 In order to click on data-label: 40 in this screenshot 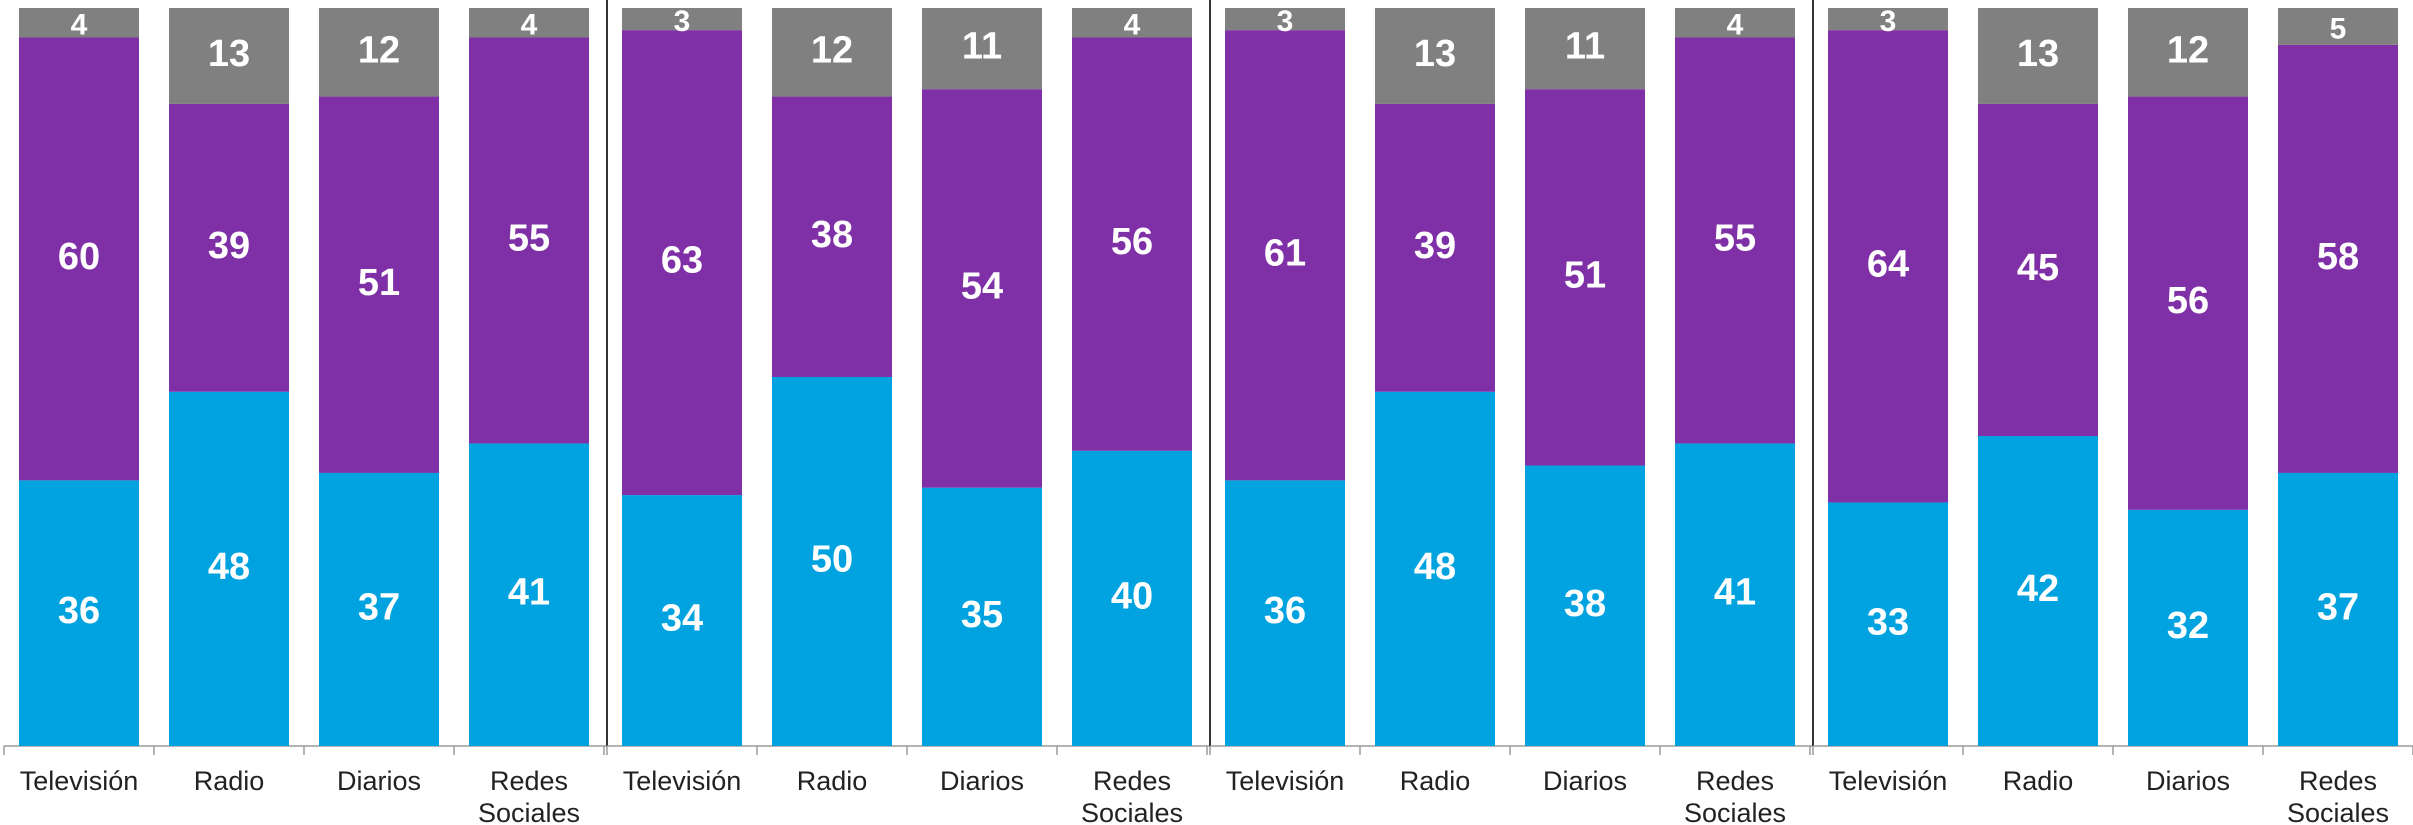, I will do `click(1132, 596)`.